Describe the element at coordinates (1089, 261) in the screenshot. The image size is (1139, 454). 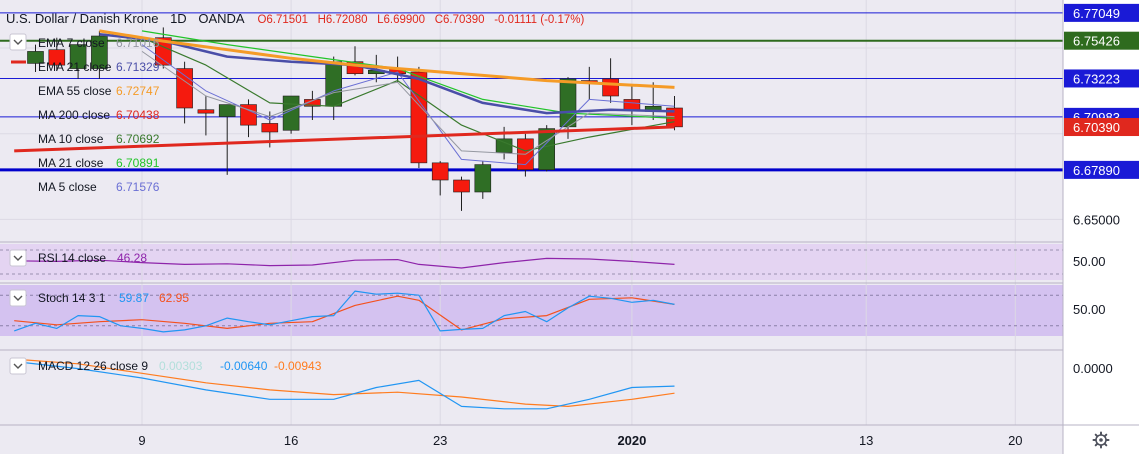
I see `rsi-axis-tick: 50.00` at that location.